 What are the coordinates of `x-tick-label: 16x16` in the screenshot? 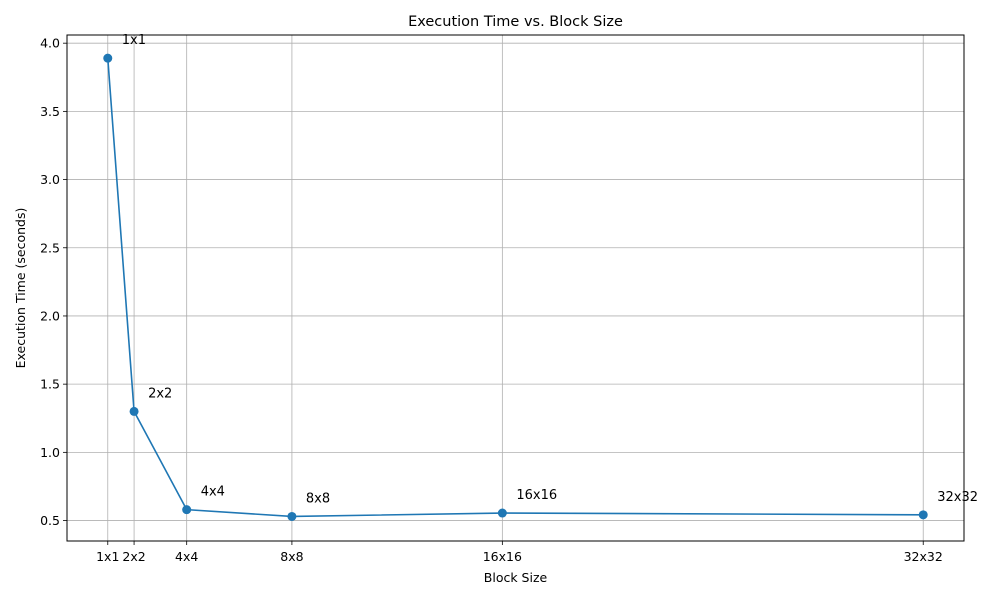 It's located at (502, 556).